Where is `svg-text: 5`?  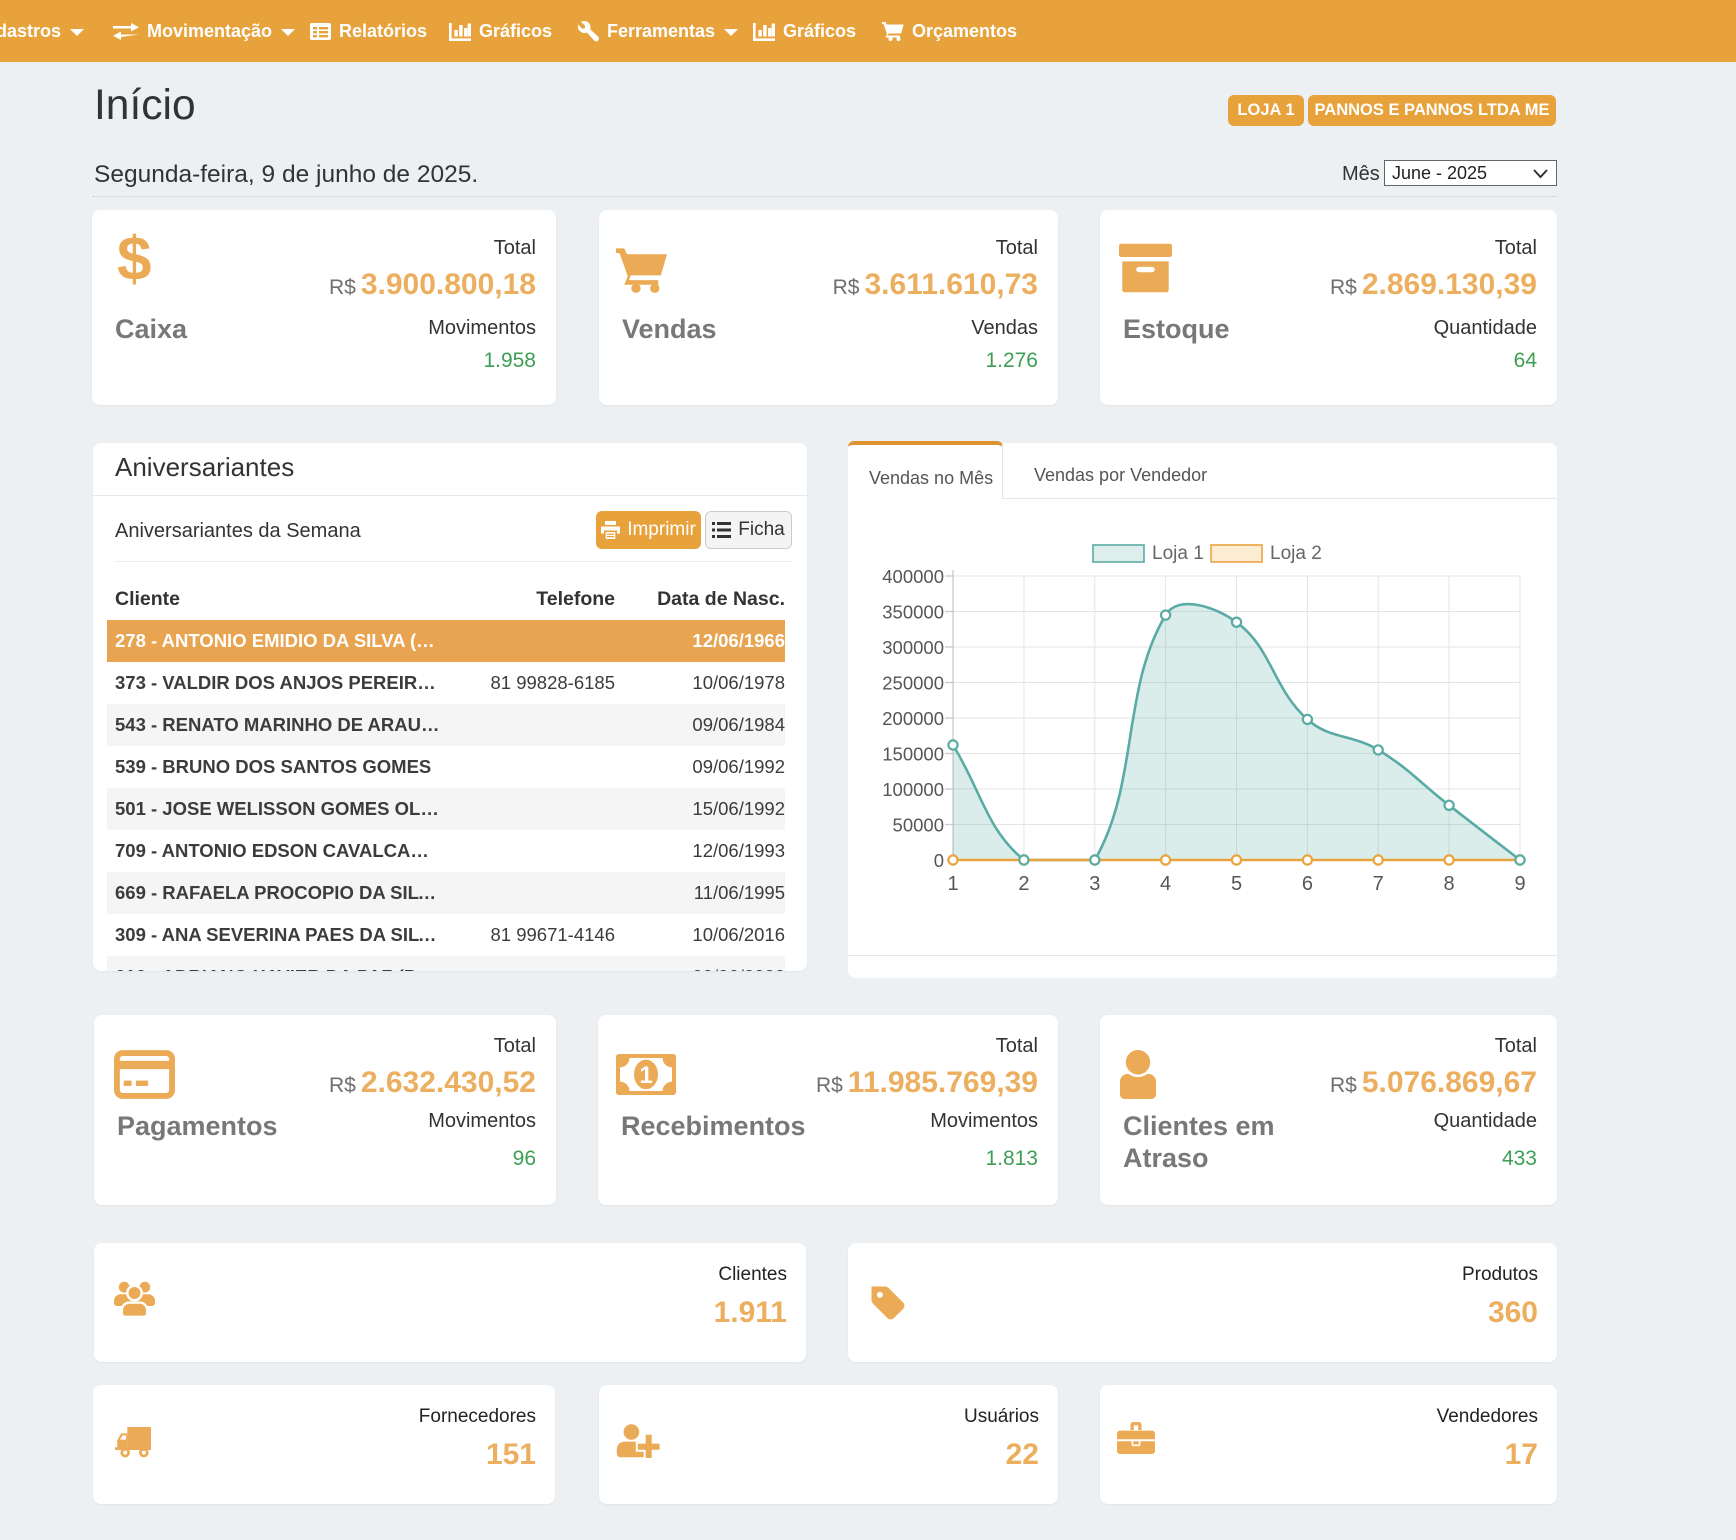 svg-text: 5 is located at coordinates (1236, 884).